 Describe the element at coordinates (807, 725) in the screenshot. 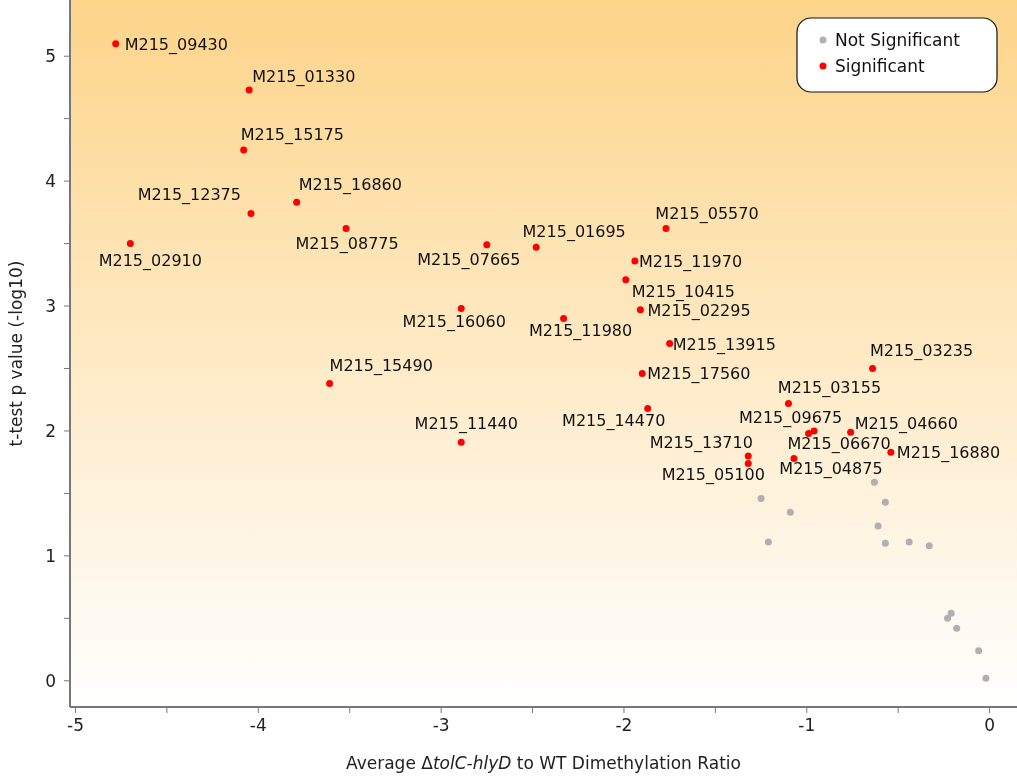

I see `x-tick-label: -1` at that location.